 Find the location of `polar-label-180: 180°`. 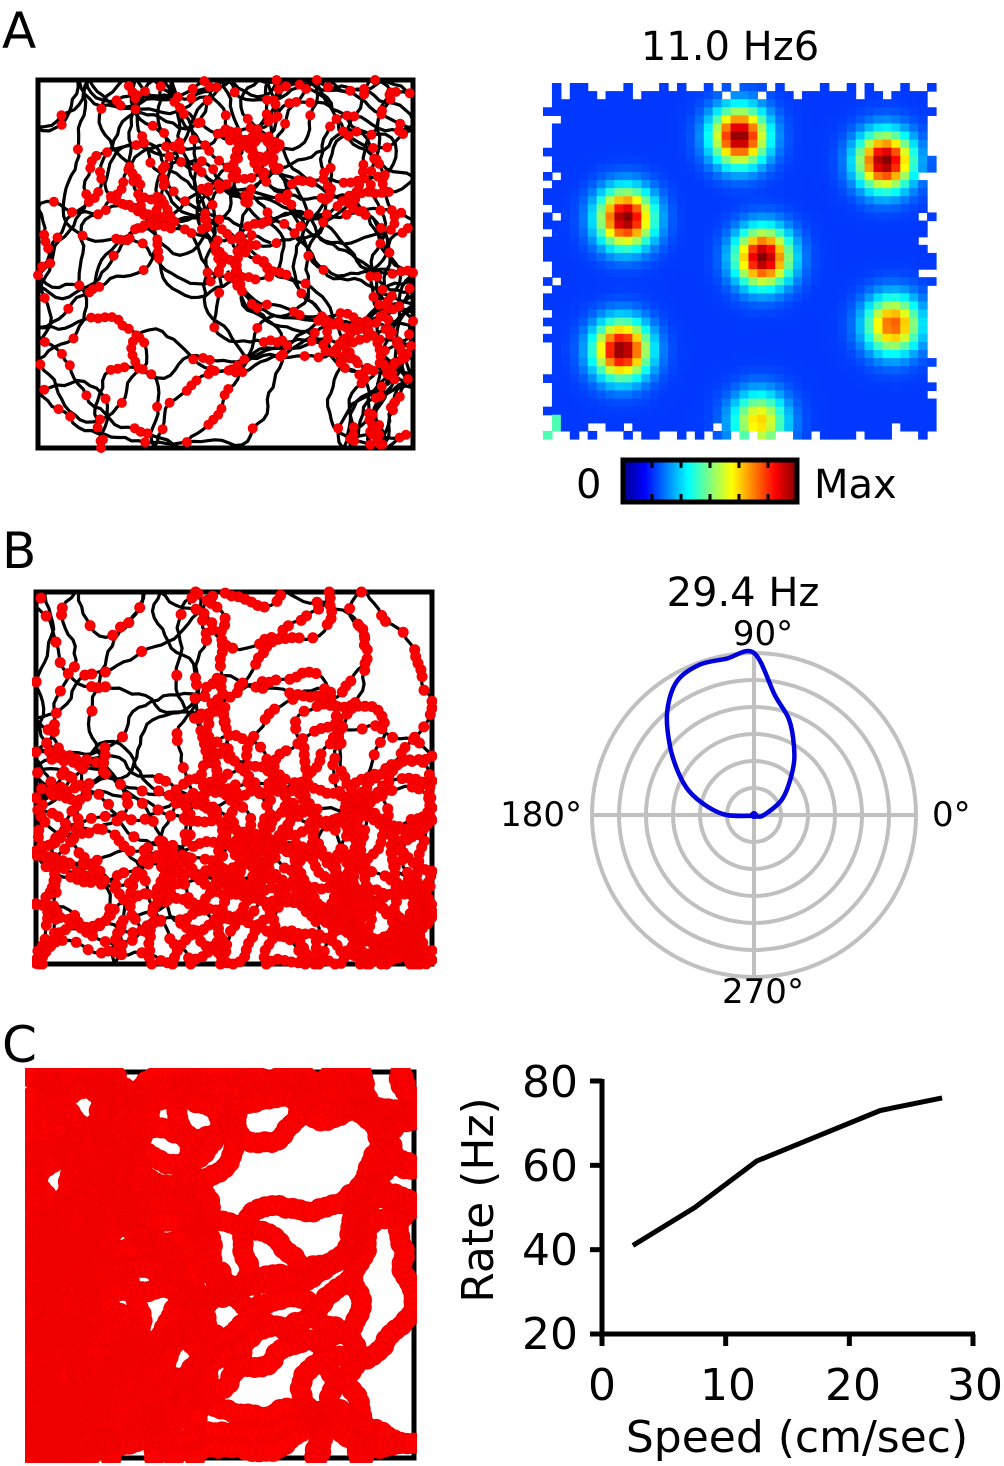

polar-label-180: 180° is located at coordinates (541, 815).